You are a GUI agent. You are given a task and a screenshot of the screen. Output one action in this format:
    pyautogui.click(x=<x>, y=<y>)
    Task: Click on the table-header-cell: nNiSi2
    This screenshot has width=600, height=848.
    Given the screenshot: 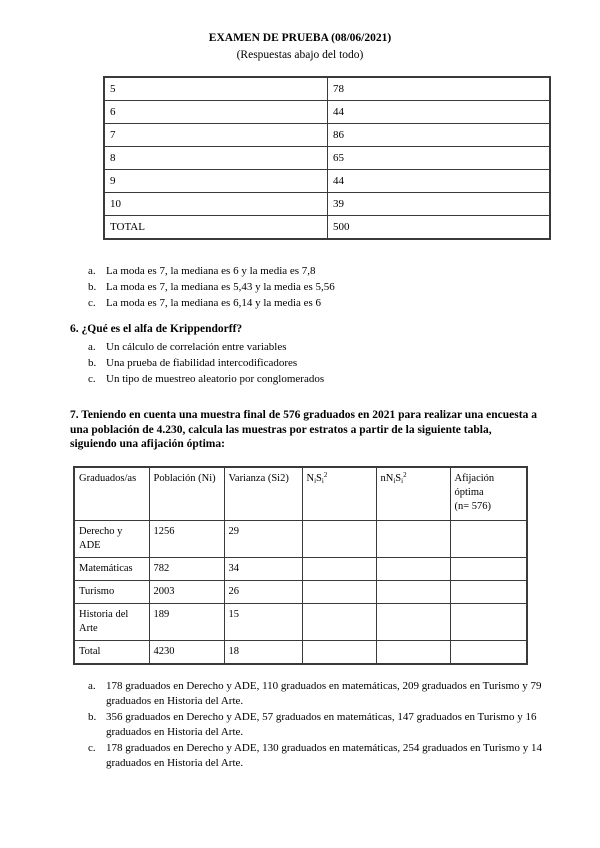 What is the action you would take?
    pyautogui.click(x=413, y=493)
    